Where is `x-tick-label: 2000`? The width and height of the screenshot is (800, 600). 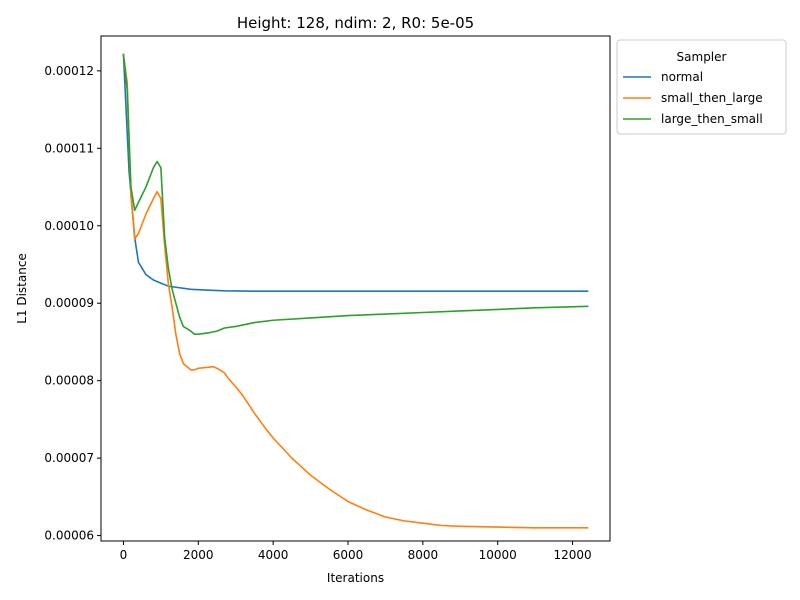 x-tick-label: 2000 is located at coordinates (198, 555).